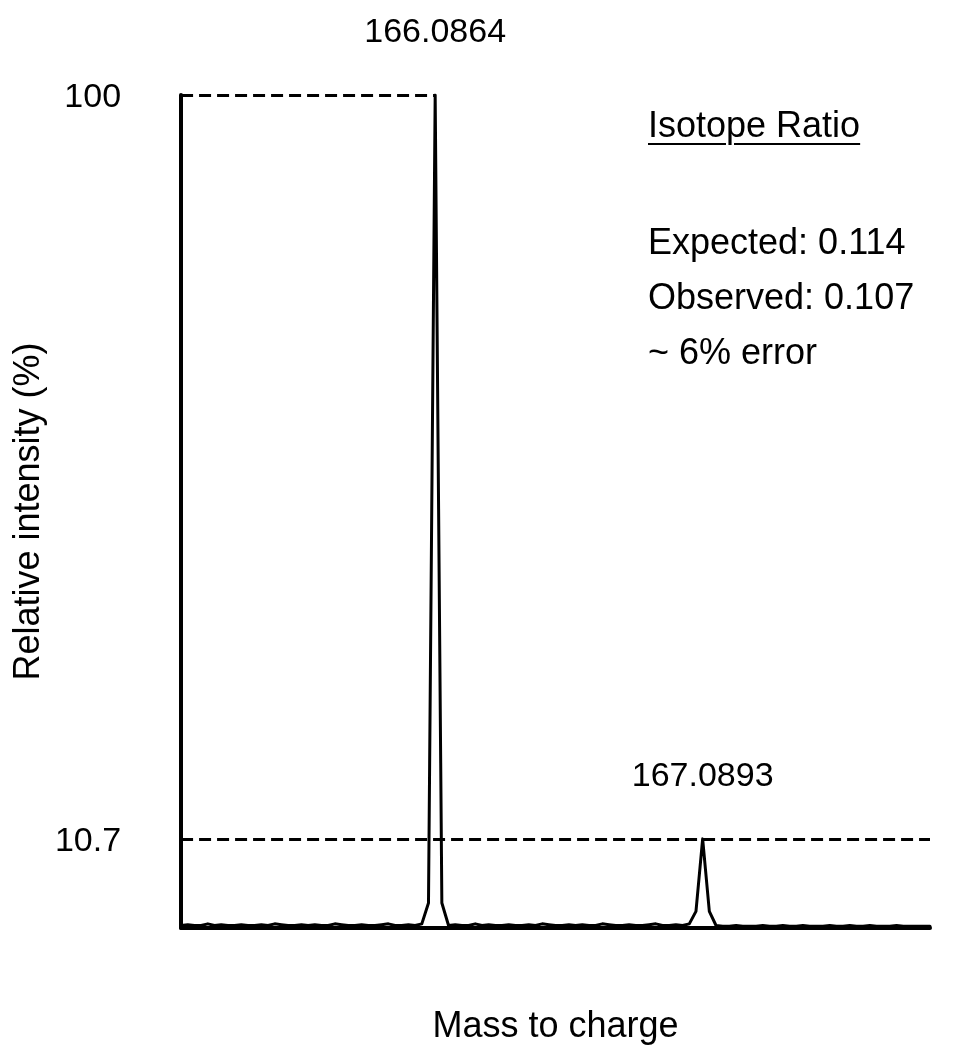  What do you see at coordinates (754, 124) in the screenshot?
I see `annotation: Isotope Ratio` at bounding box center [754, 124].